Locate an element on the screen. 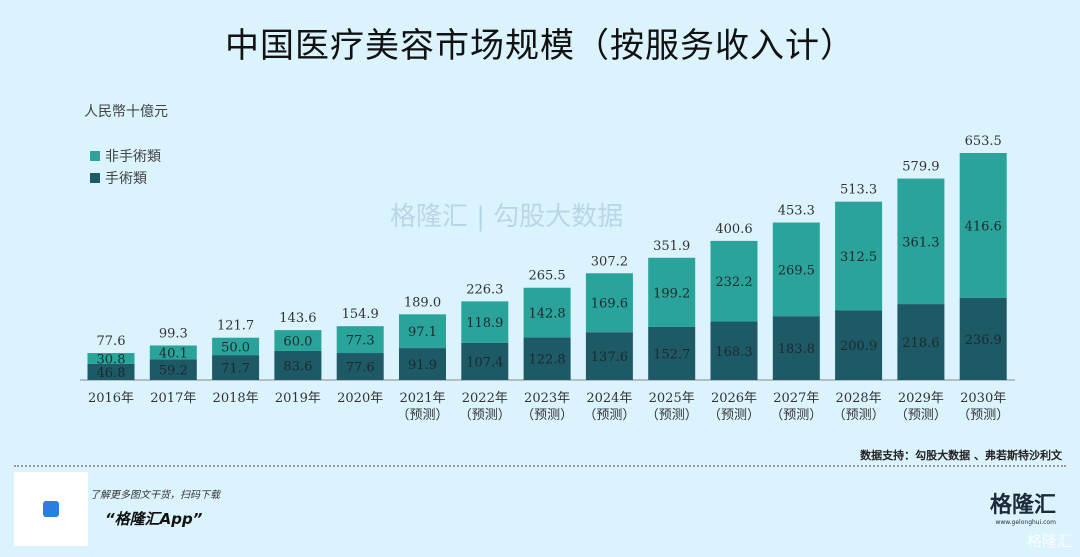  label-surgical: 91.9 is located at coordinates (422, 365).